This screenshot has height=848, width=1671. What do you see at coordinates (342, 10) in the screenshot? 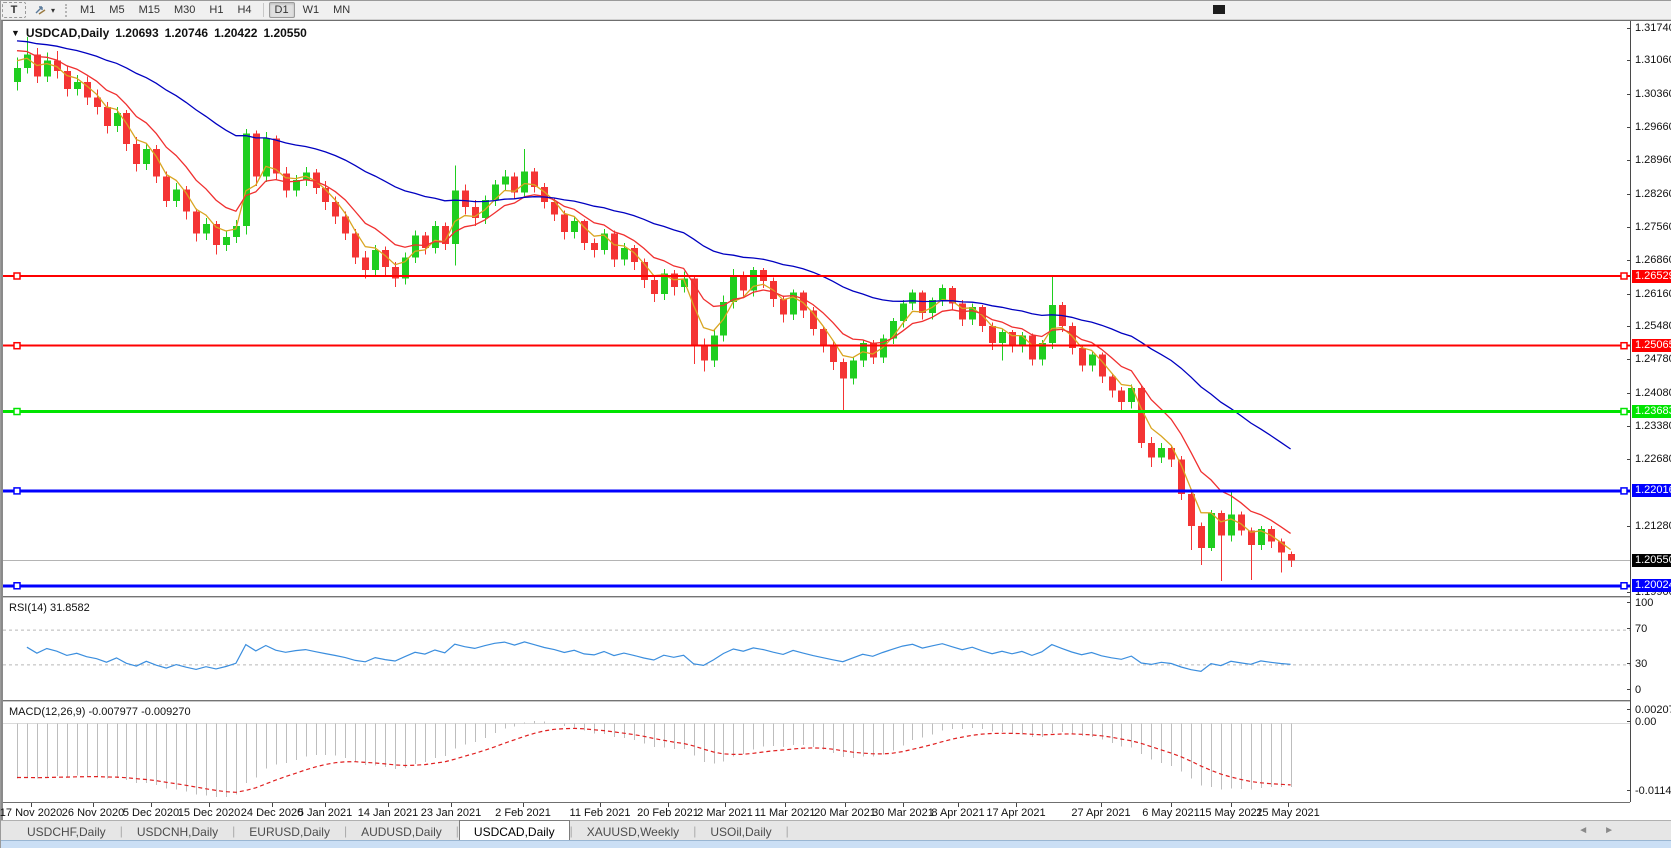
I see `timeframe-button-mn: MN` at bounding box center [342, 10].